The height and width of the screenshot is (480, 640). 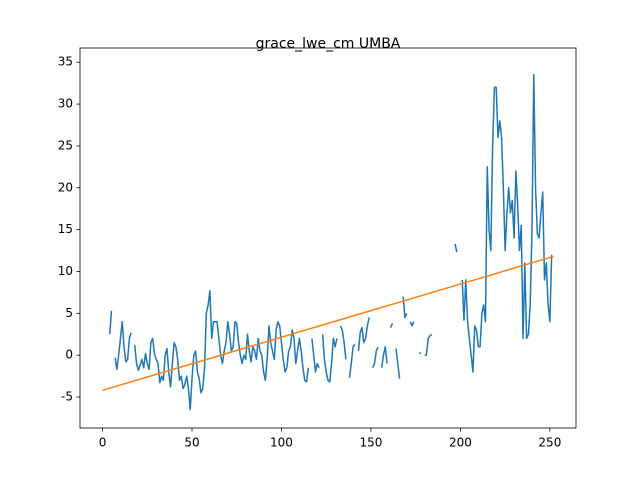 I want to click on y-tick-label: 5, so click(x=69, y=313).